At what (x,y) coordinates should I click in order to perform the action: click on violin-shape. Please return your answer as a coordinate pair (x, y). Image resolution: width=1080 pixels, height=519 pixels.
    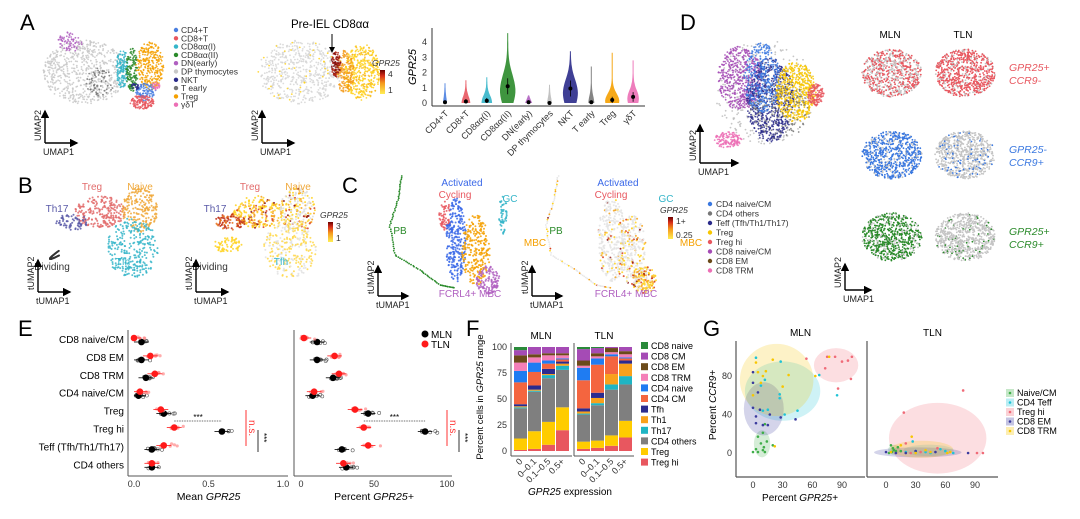
    Looking at the image, I should click on (612, 77).